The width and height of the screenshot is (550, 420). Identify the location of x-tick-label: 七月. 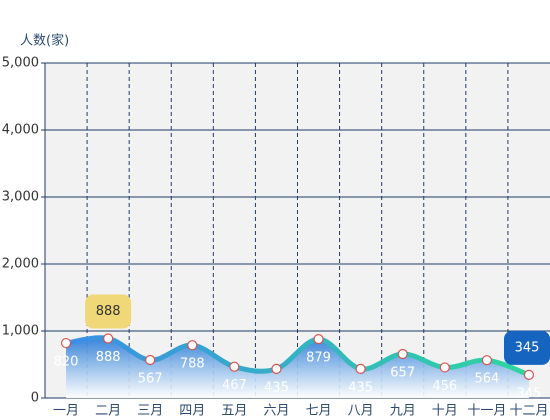
(319, 411).